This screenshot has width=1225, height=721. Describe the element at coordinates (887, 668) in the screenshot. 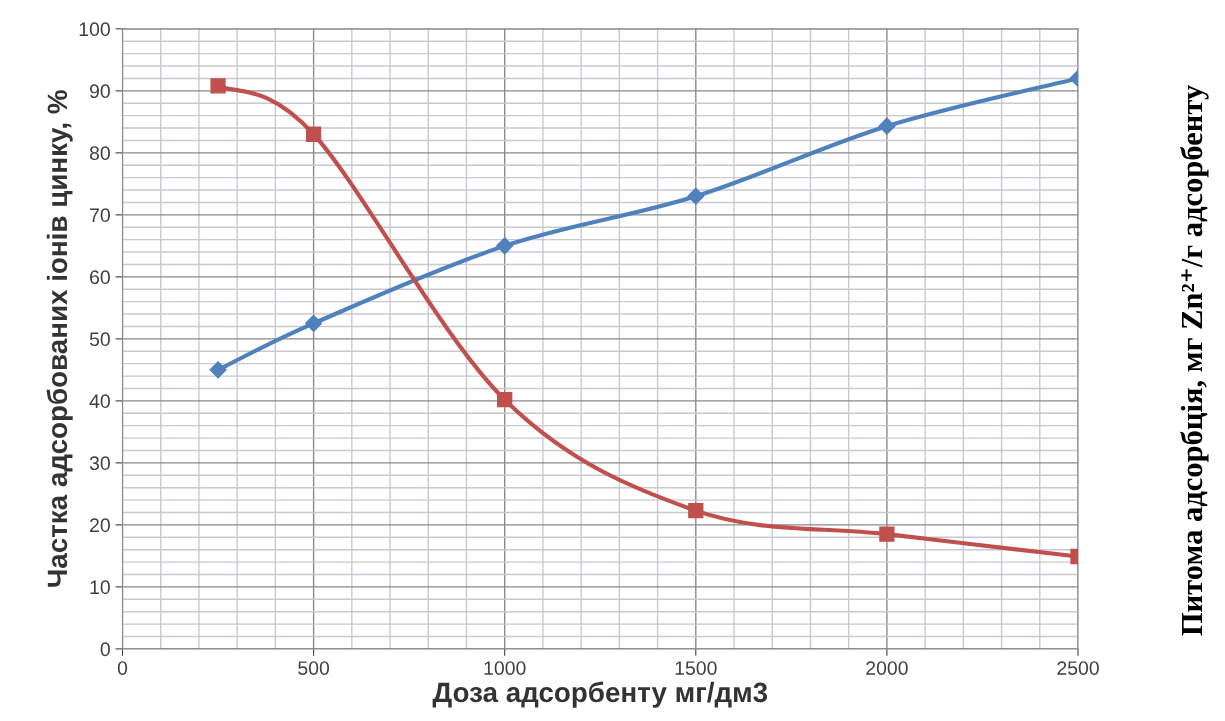

I see `x-tick-label: 2000` at that location.